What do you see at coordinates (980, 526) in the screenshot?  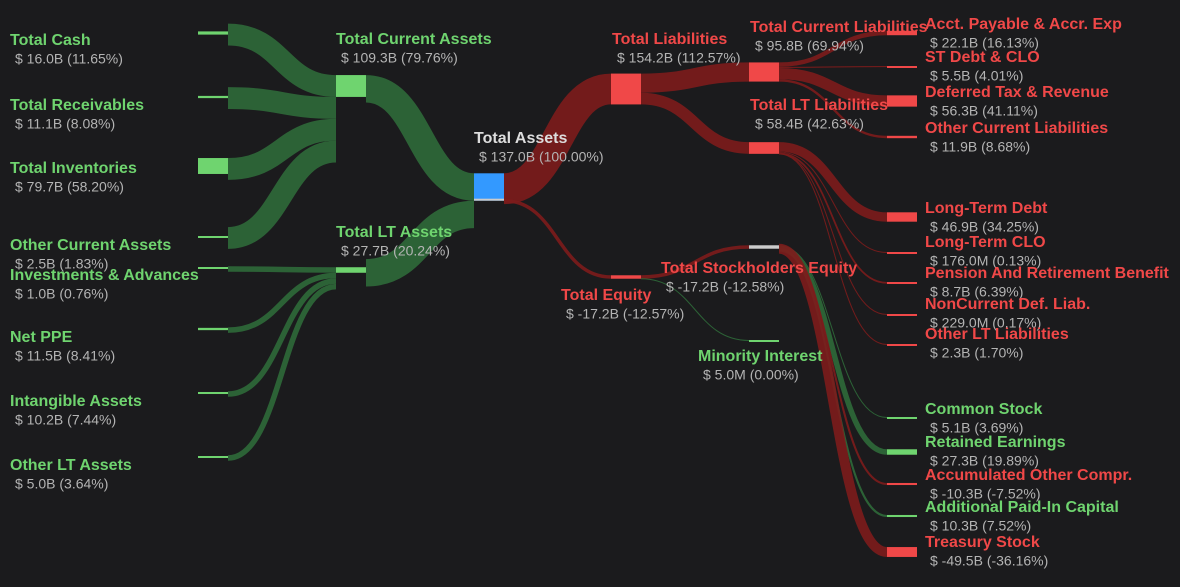 I see `node-detail: $ 10.3B (7.52%)` at bounding box center [980, 526].